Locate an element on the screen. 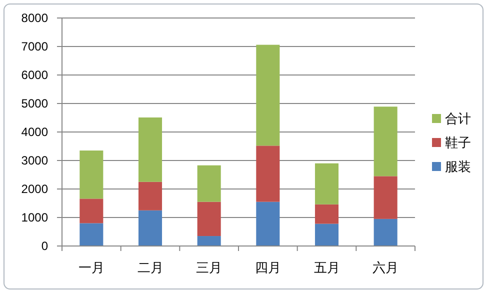 Image resolution: width=487 pixels, height=293 pixels. x-tick-label: 一月 is located at coordinates (91, 267).